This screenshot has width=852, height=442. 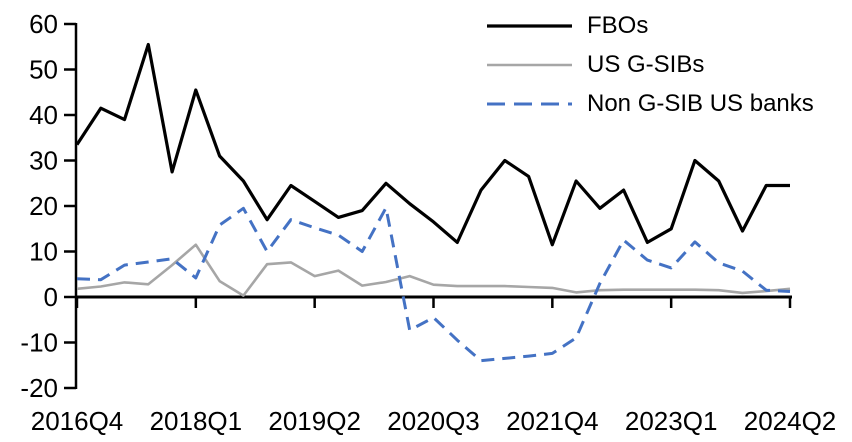 I want to click on y-tick-label: 30, so click(x=43, y=161).